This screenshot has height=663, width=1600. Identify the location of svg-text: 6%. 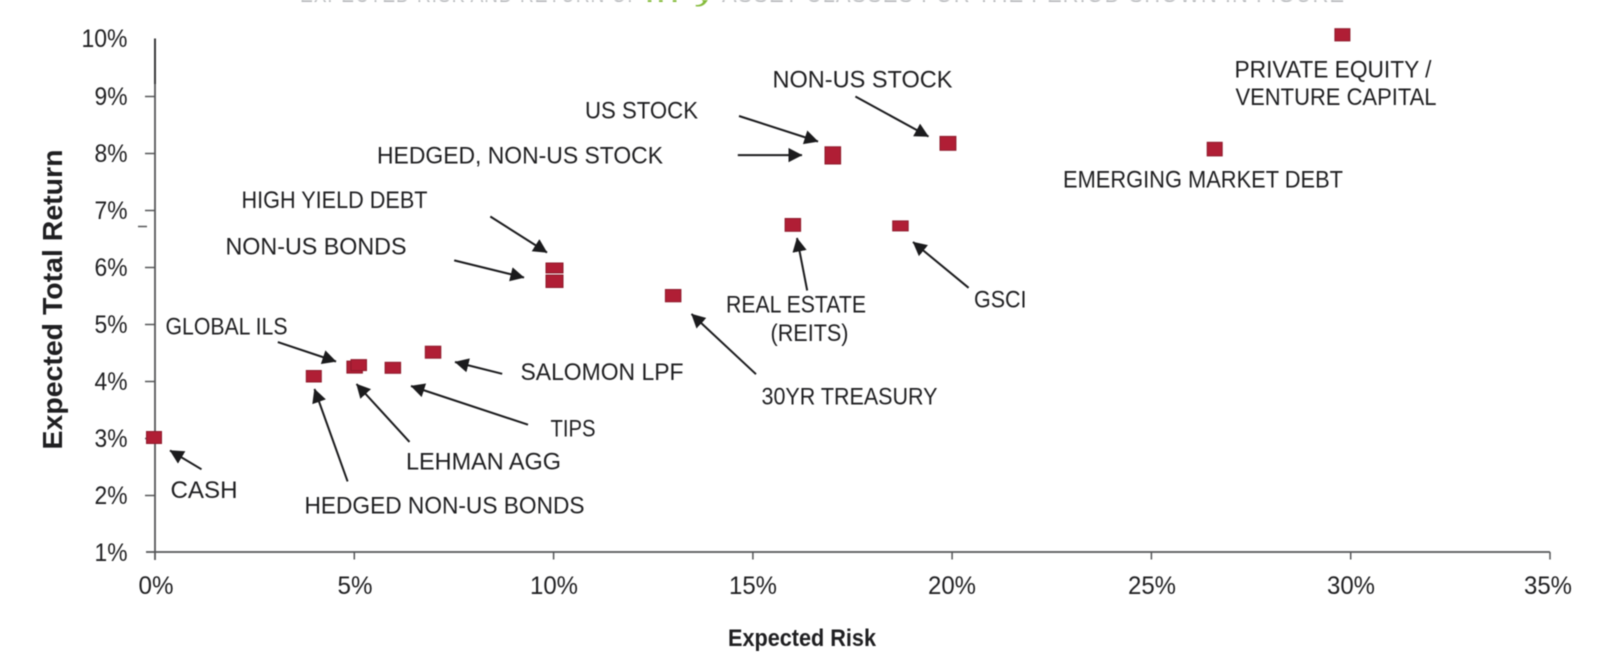
(111, 268).